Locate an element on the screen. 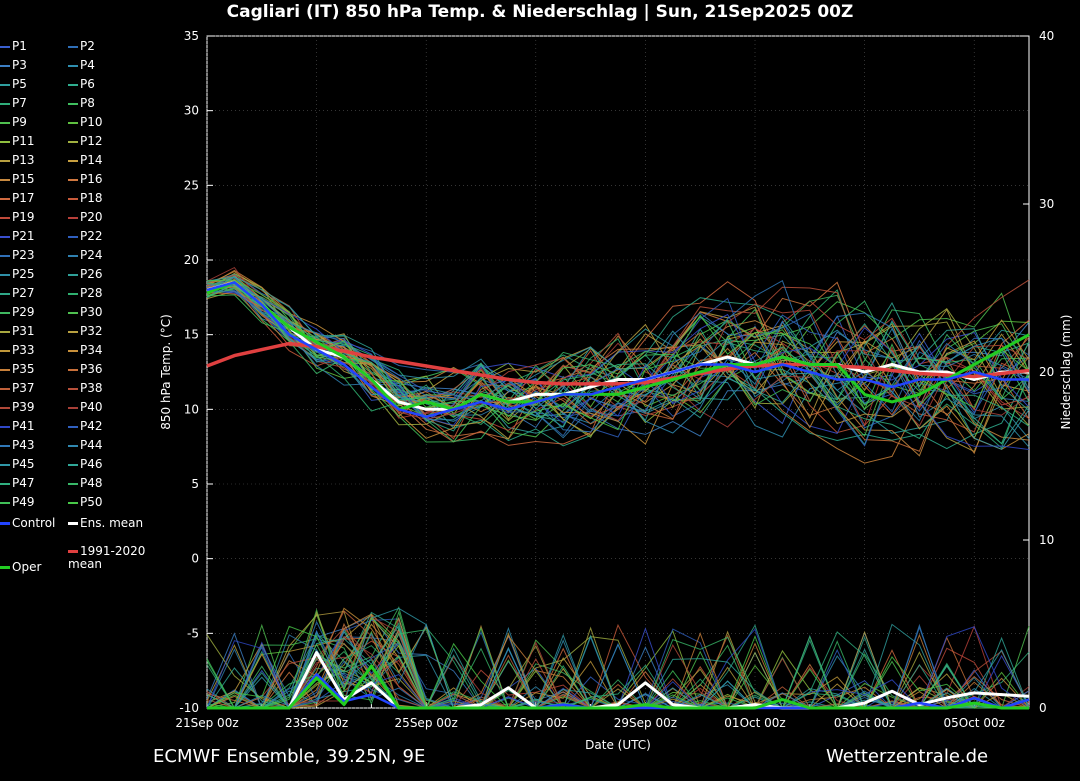 This screenshot has width=1080, height=781. x-tick-label: 01Oct 00z is located at coordinates (754, 723).